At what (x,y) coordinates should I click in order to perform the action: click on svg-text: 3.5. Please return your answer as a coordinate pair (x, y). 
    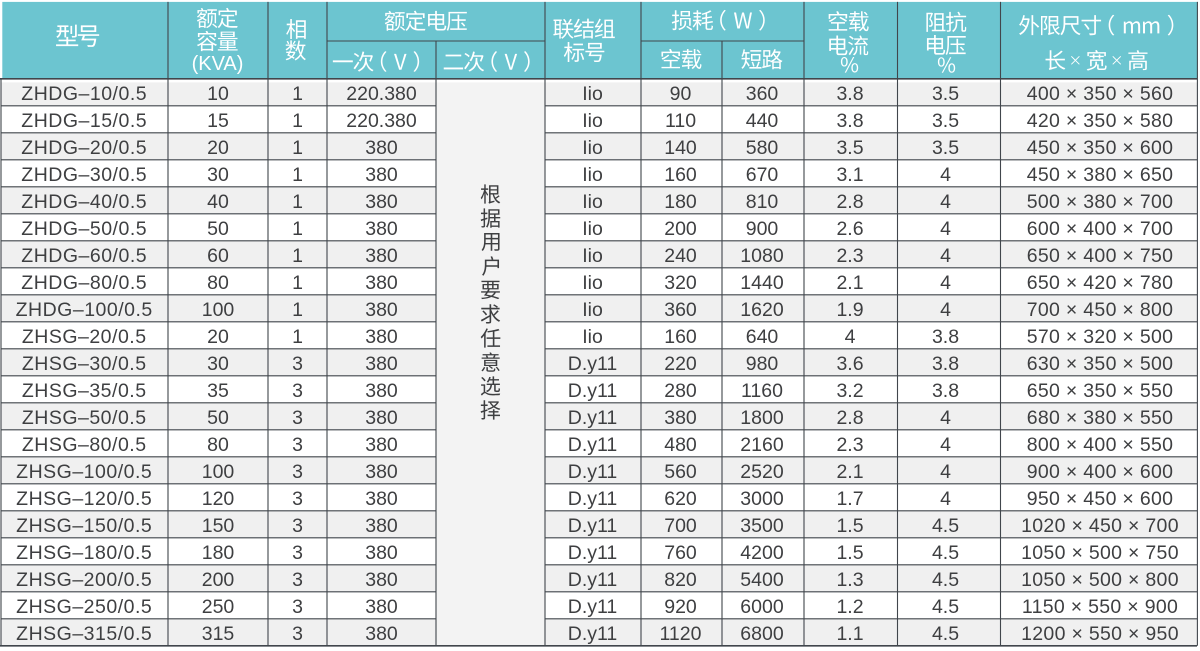
    Looking at the image, I should click on (945, 94).